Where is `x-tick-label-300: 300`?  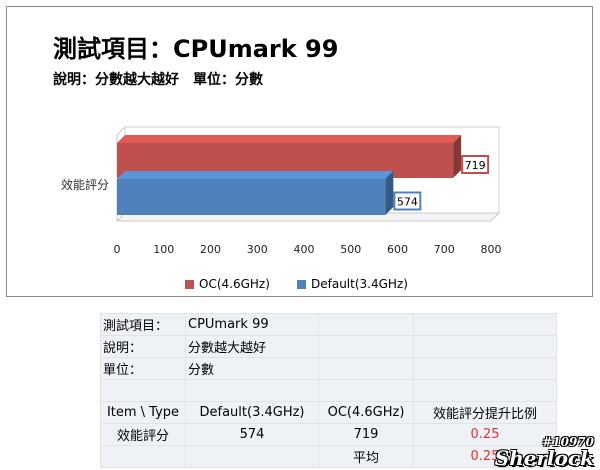 x-tick-label-300: 300 is located at coordinates (257, 249).